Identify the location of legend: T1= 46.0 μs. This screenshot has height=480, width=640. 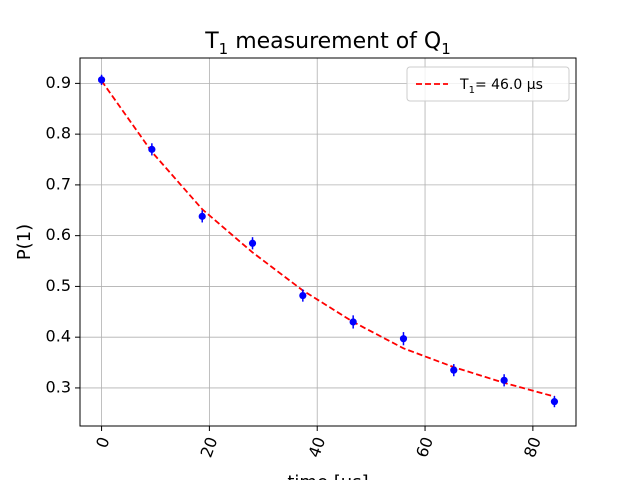
(488, 84).